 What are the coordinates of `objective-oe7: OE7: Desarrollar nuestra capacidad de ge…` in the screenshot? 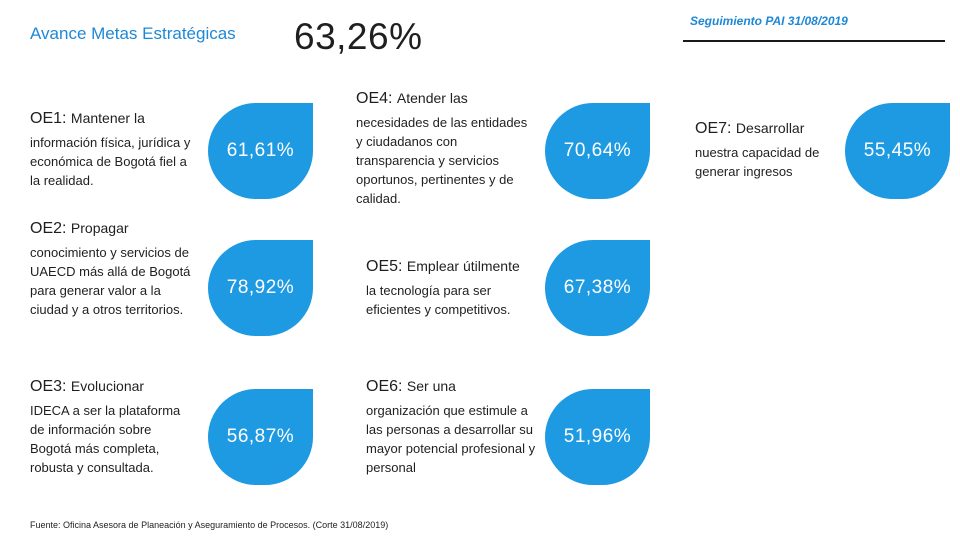 It's located at (770, 149).